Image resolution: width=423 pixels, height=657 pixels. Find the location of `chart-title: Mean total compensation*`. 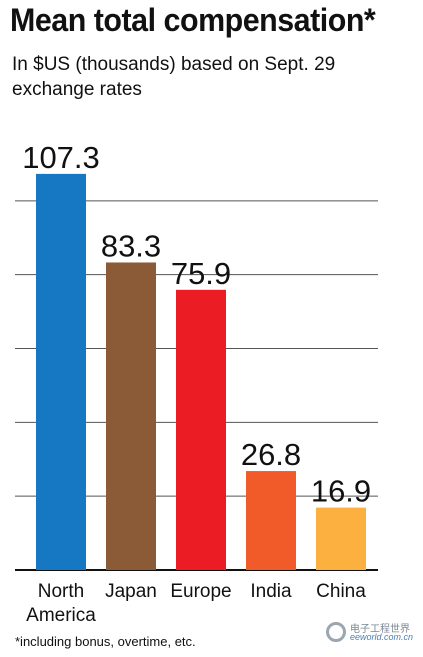

chart-title: Mean total compensation* is located at coordinates (193, 20).